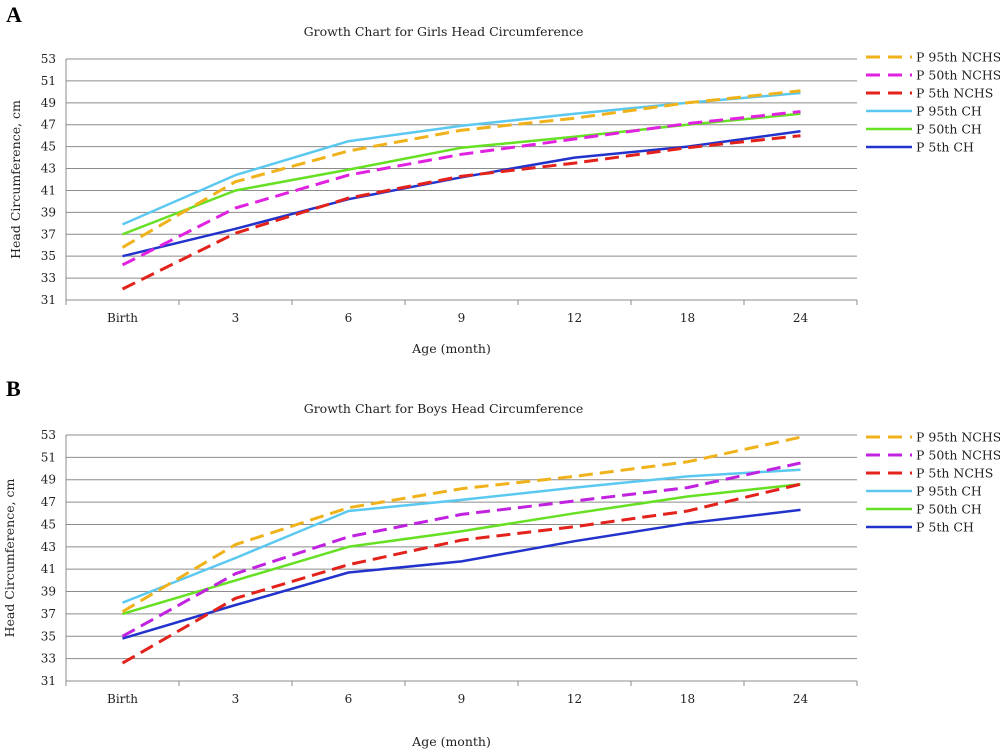 The width and height of the screenshot is (1000, 750). What do you see at coordinates (14, 14) in the screenshot?
I see `panel-letter: A` at bounding box center [14, 14].